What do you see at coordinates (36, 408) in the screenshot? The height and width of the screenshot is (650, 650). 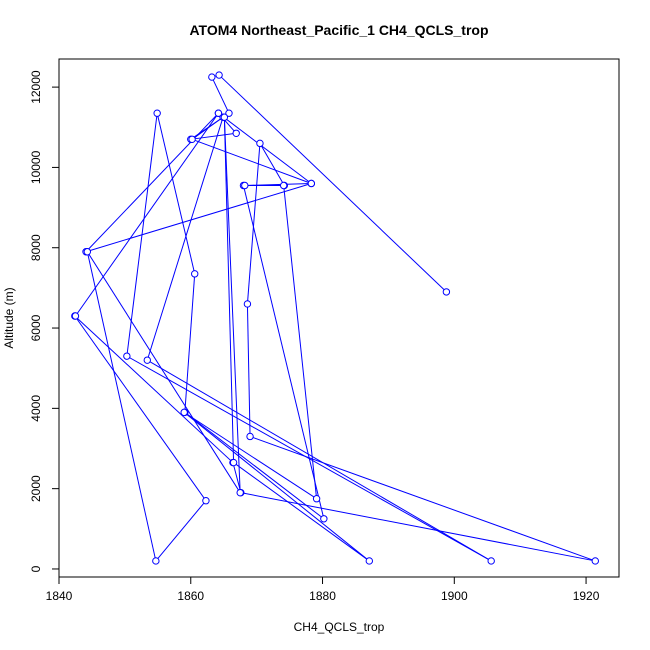 I see `y-tick-label-2: 4000` at bounding box center [36, 408].